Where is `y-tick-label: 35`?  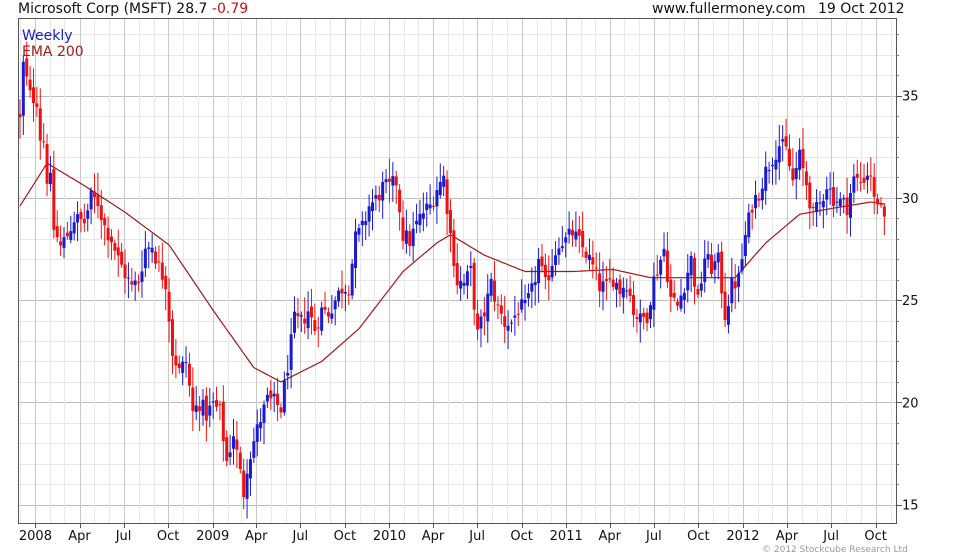 y-tick-label: 35 is located at coordinates (910, 97).